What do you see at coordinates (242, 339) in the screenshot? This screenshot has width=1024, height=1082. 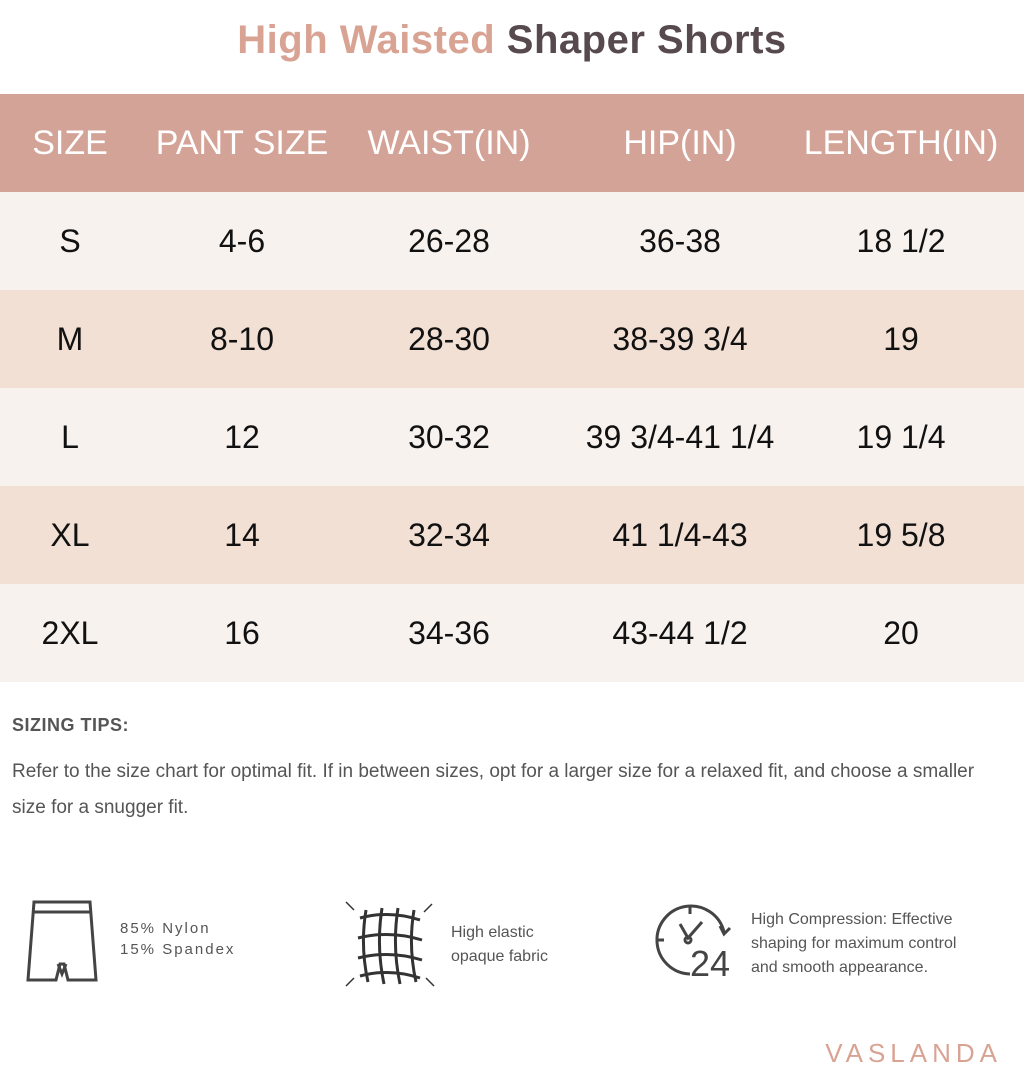 I see `table-cell: 8-10` at bounding box center [242, 339].